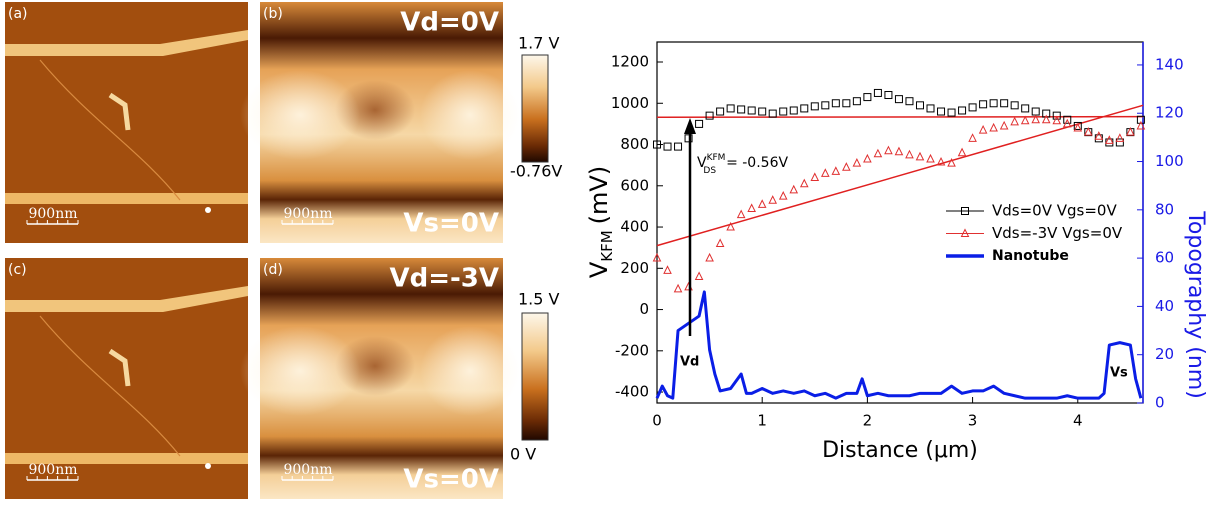 The image size is (1216, 505). I want to click on legend-marker, so click(965, 211).